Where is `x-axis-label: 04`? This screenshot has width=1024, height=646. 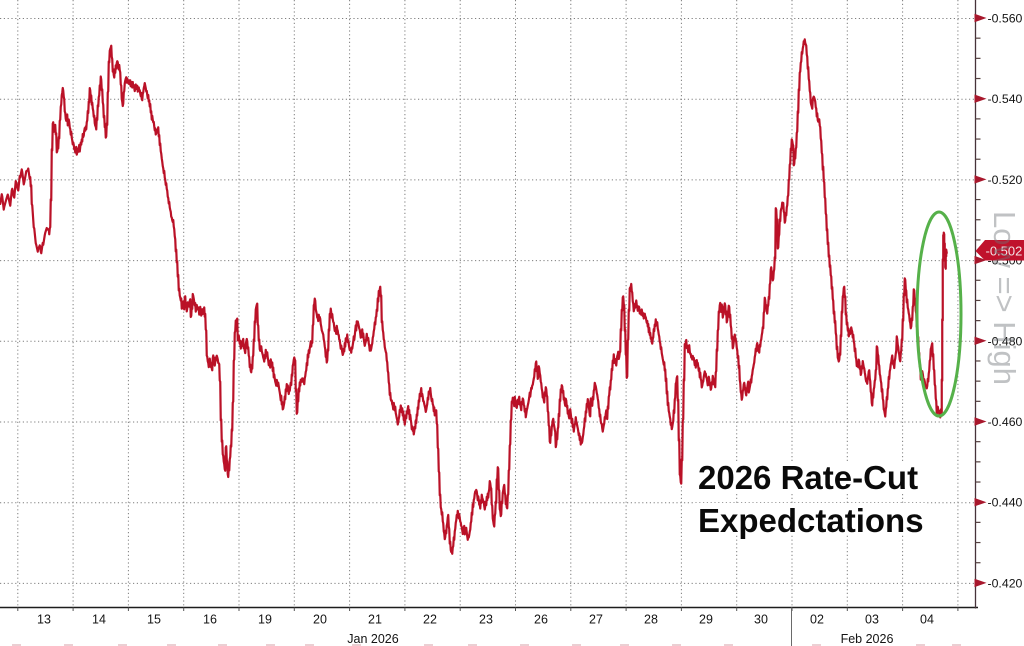
x-axis-label: 04 is located at coordinates (927, 620).